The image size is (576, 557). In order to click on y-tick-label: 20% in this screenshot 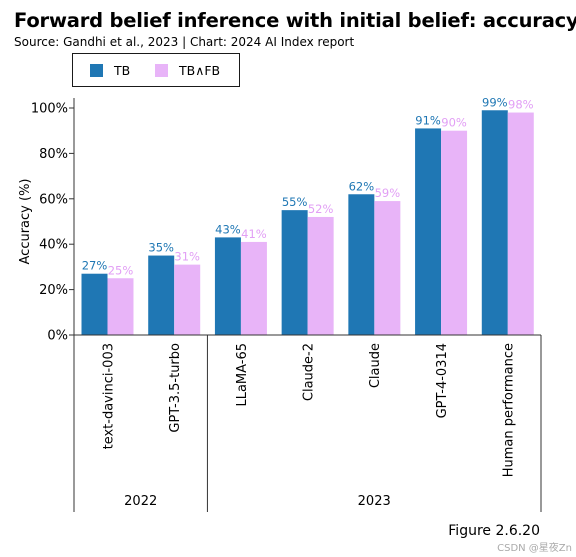, I will do `click(53, 290)`.